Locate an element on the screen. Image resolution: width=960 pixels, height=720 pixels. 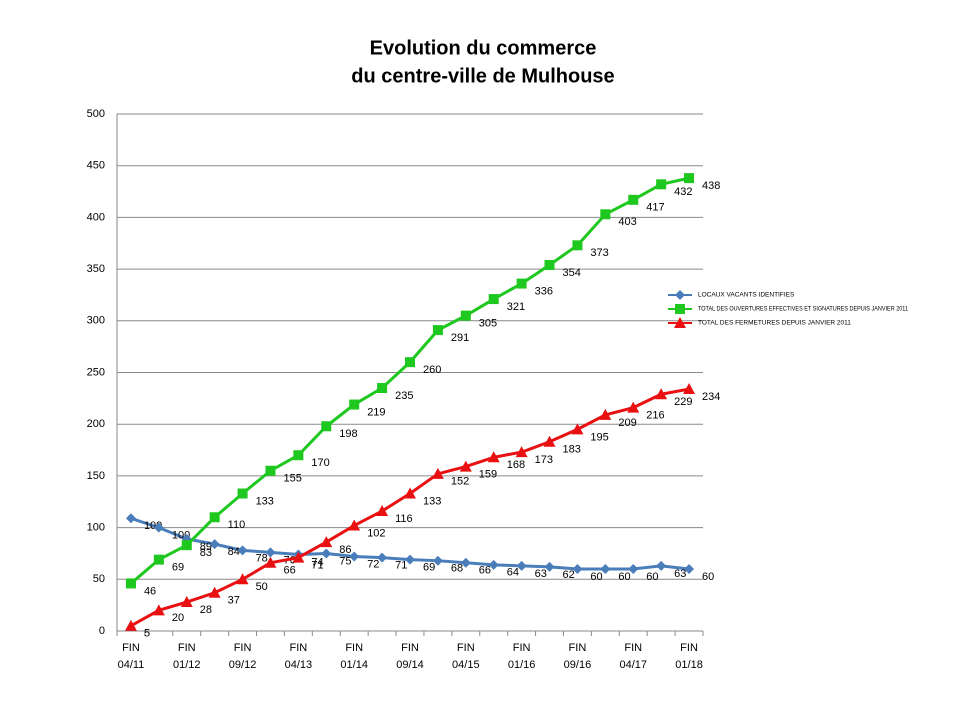
data-label: 195 is located at coordinates (599, 437).